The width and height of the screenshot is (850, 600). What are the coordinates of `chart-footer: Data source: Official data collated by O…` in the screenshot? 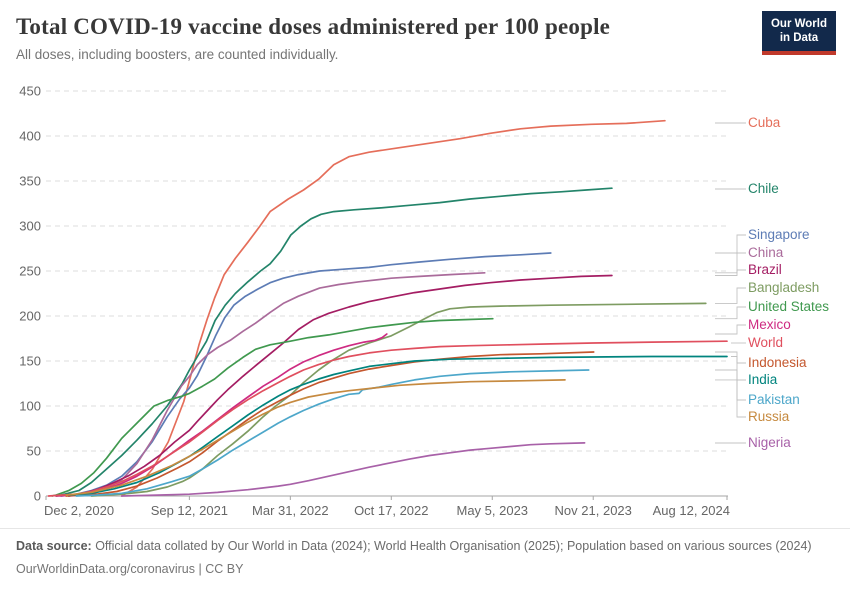 It's located at (425, 553).